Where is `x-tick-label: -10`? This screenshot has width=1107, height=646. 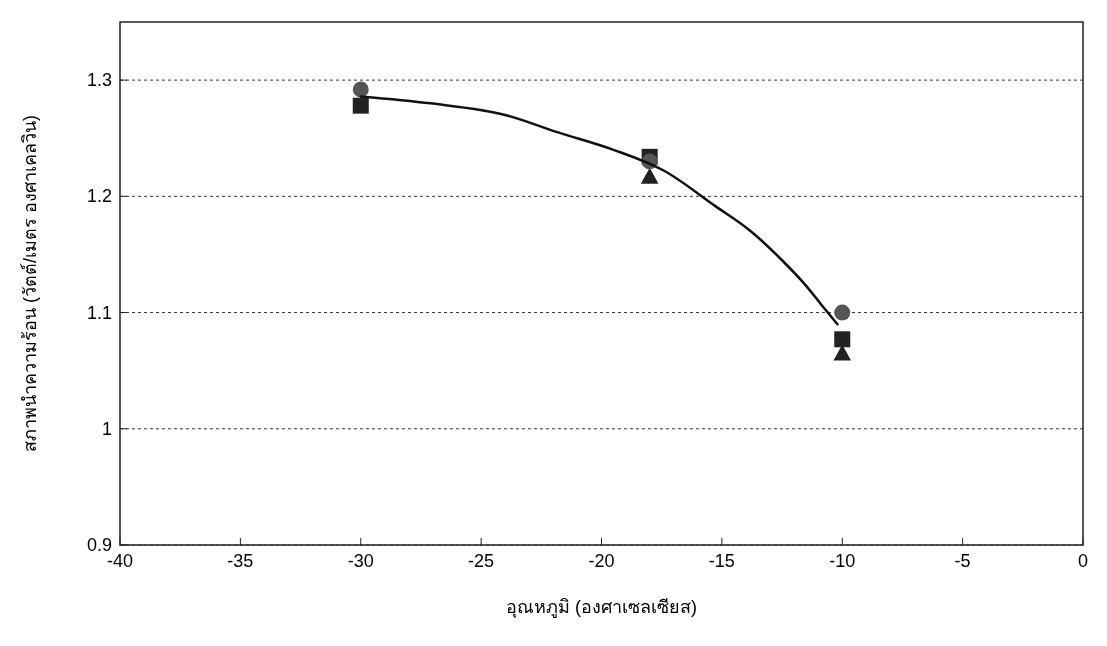
x-tick-label: -10 is located at coordinates (842, 561).